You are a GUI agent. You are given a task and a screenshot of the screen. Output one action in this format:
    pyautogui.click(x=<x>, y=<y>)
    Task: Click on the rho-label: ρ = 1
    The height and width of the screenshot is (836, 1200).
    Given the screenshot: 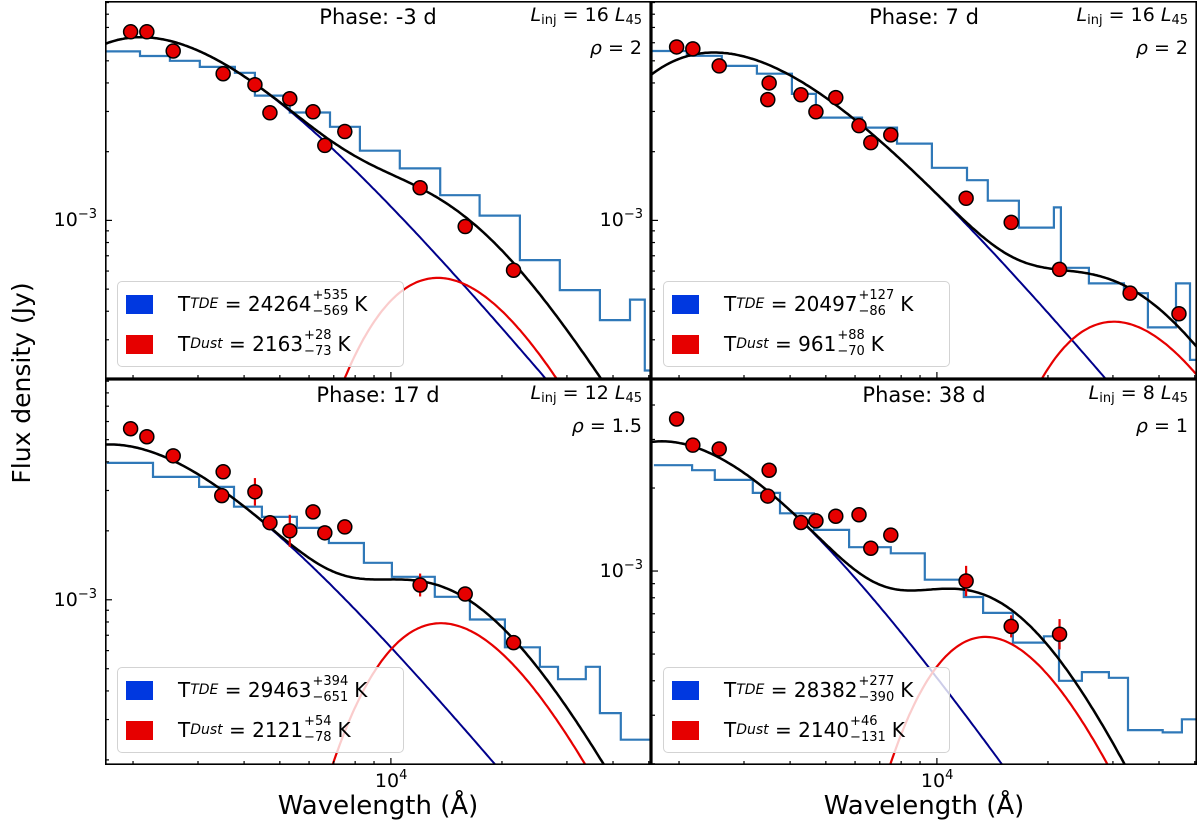 What is the action you would take?
    pyautogui.click(x=1161, y=426)
    